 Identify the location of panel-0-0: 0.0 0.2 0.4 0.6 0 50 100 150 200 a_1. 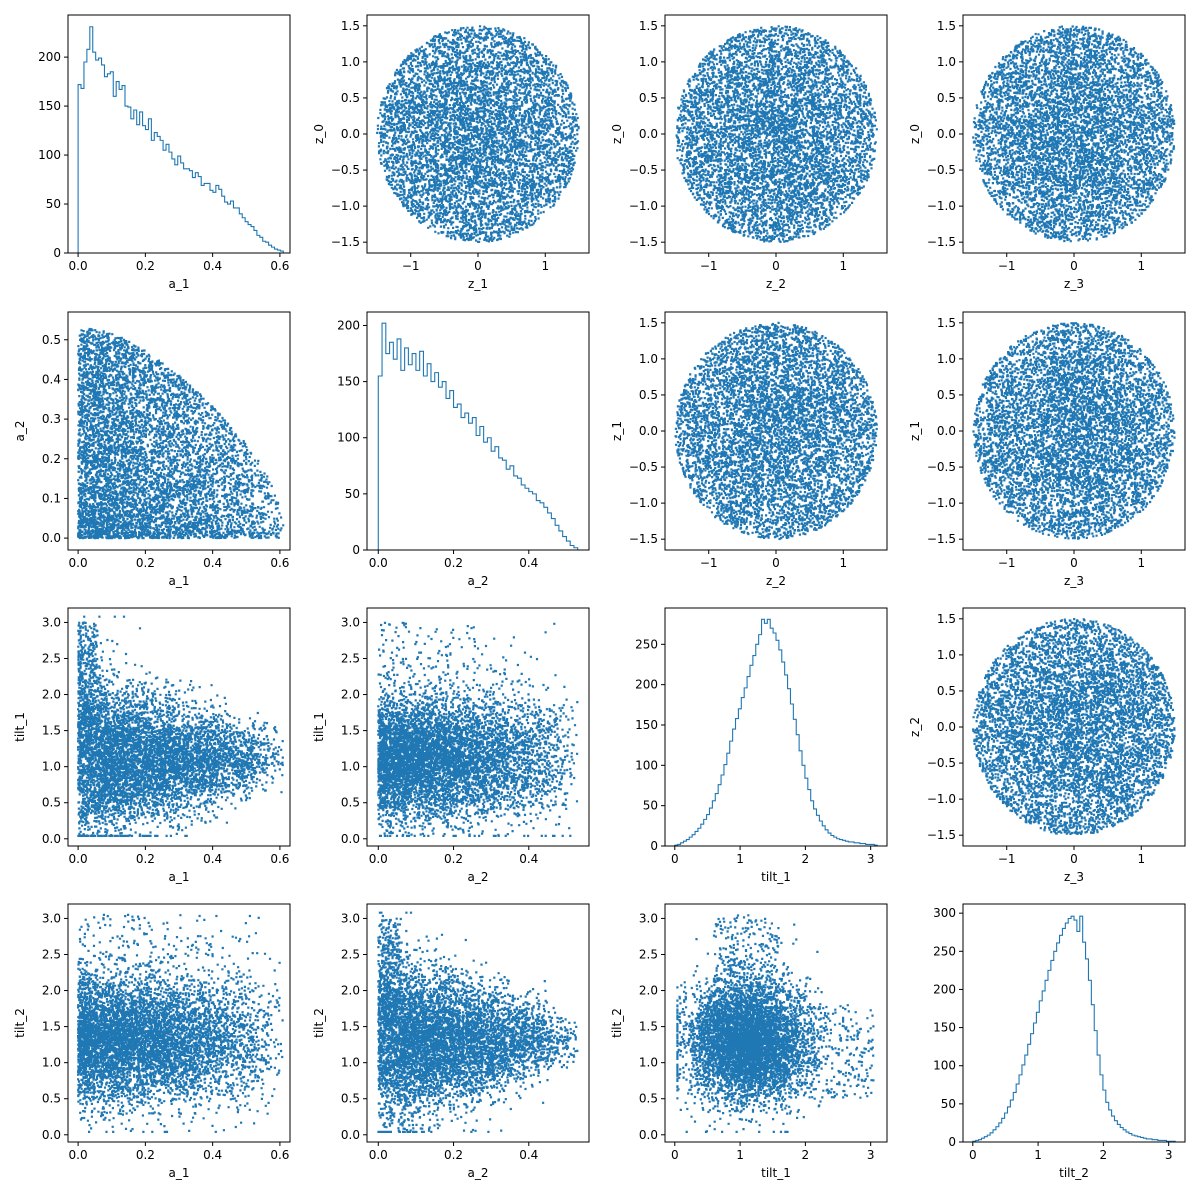
(164, 152).